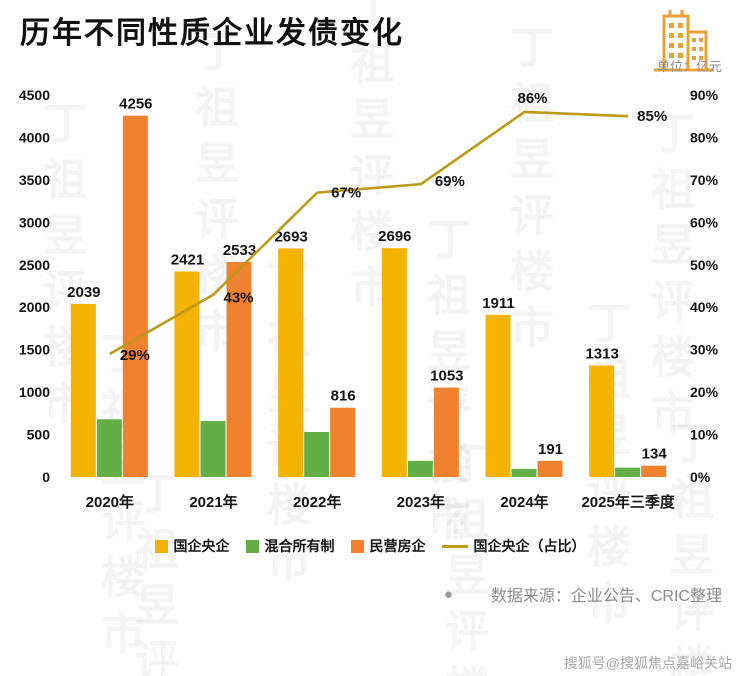 The height and width of the screenshot is (676, 740). What do you see at coordinates (689, 66) in the screenshot?
I see `unit-label: 单位：亿元` at bounding box center [689, 66].